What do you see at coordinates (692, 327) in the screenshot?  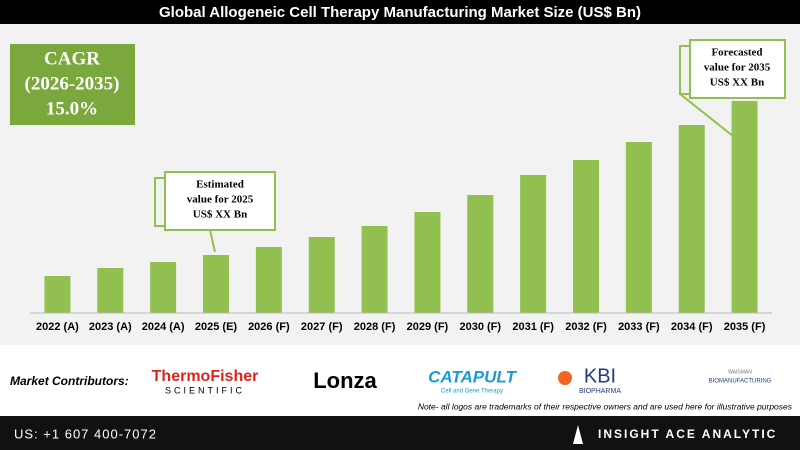 I see `x-tick-label: 2034 (F)` at bounding box center [692, 327].